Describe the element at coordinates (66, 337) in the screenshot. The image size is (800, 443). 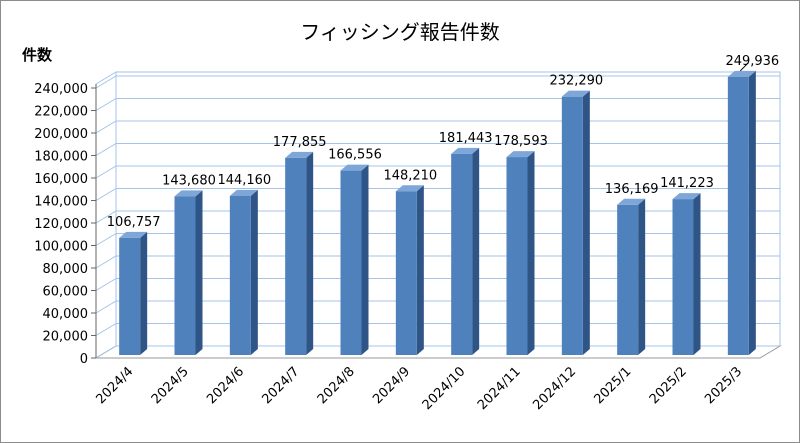
I see `y-tick-label: 20,000` at that location.